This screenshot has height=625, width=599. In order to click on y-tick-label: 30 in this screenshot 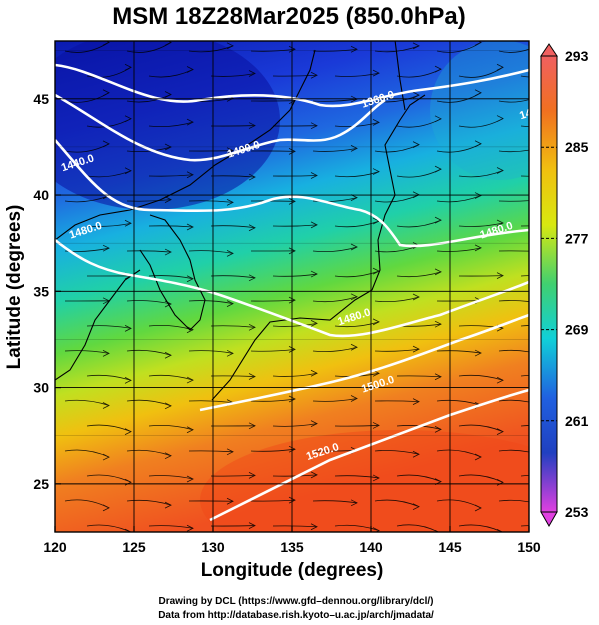, I will do `click(41, 388)`.